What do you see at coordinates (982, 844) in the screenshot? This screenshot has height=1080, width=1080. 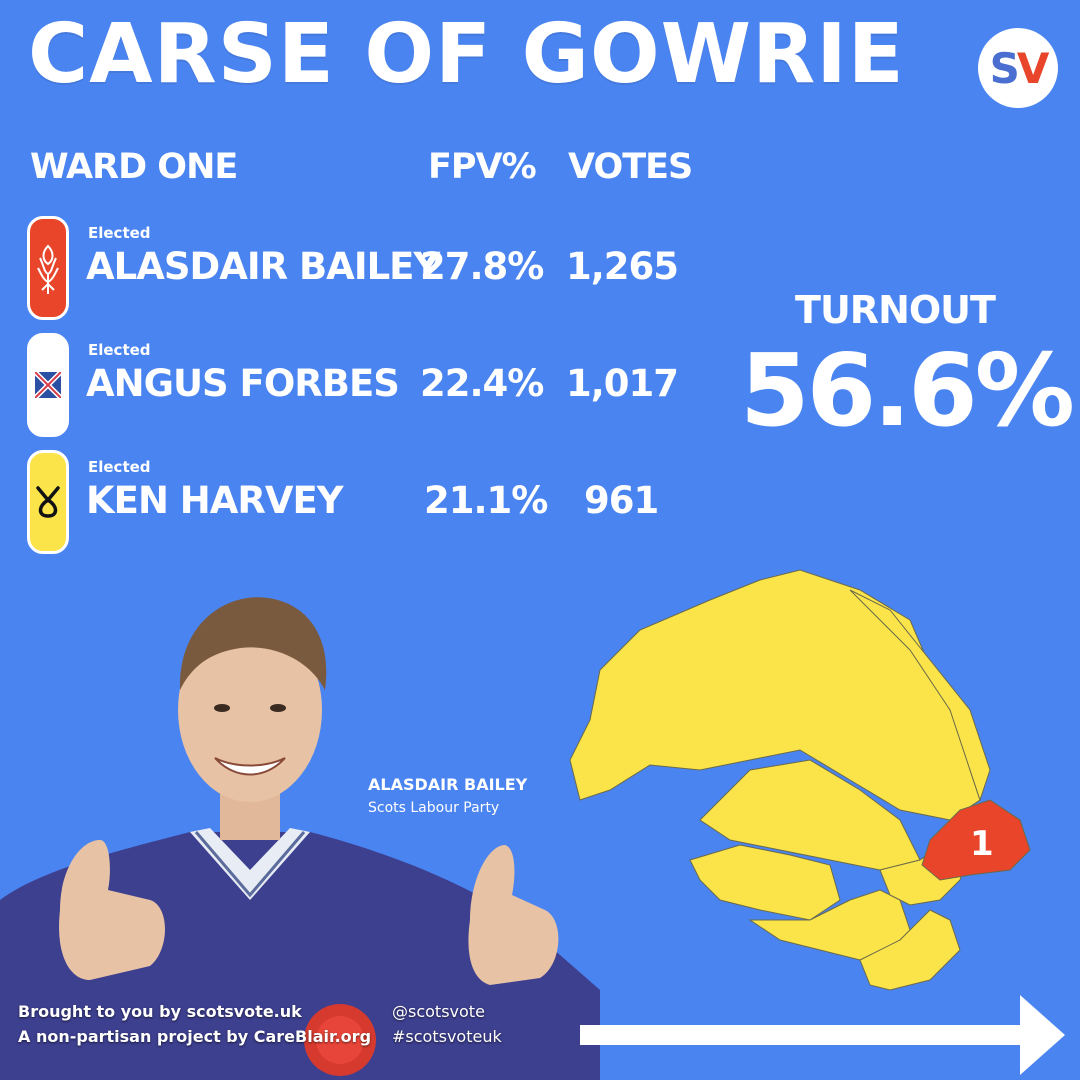 I see `ward-number-label: 1` at bounding box center [982, 844].